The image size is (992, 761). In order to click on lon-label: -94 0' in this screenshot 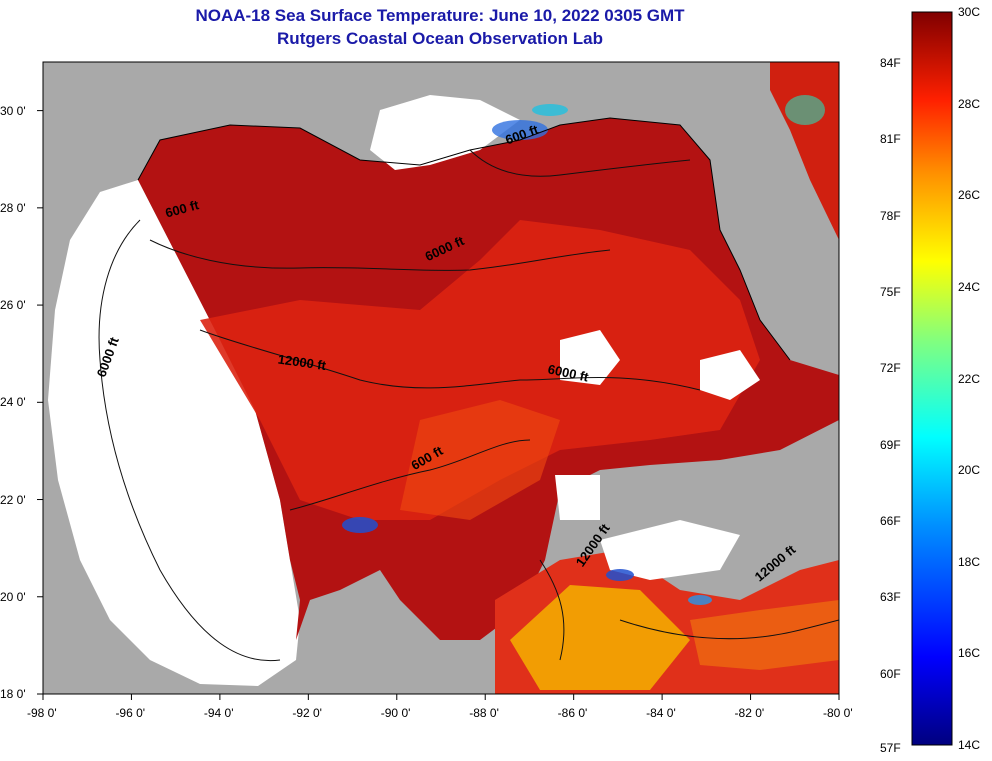, I will do `click(218, 713)`.